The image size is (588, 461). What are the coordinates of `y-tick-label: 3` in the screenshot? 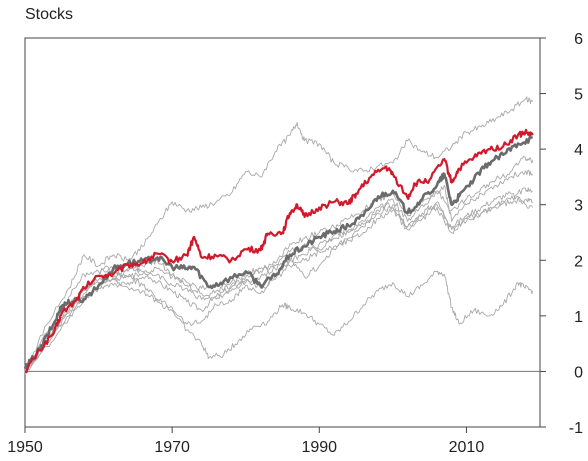 It's located at (578, 206).